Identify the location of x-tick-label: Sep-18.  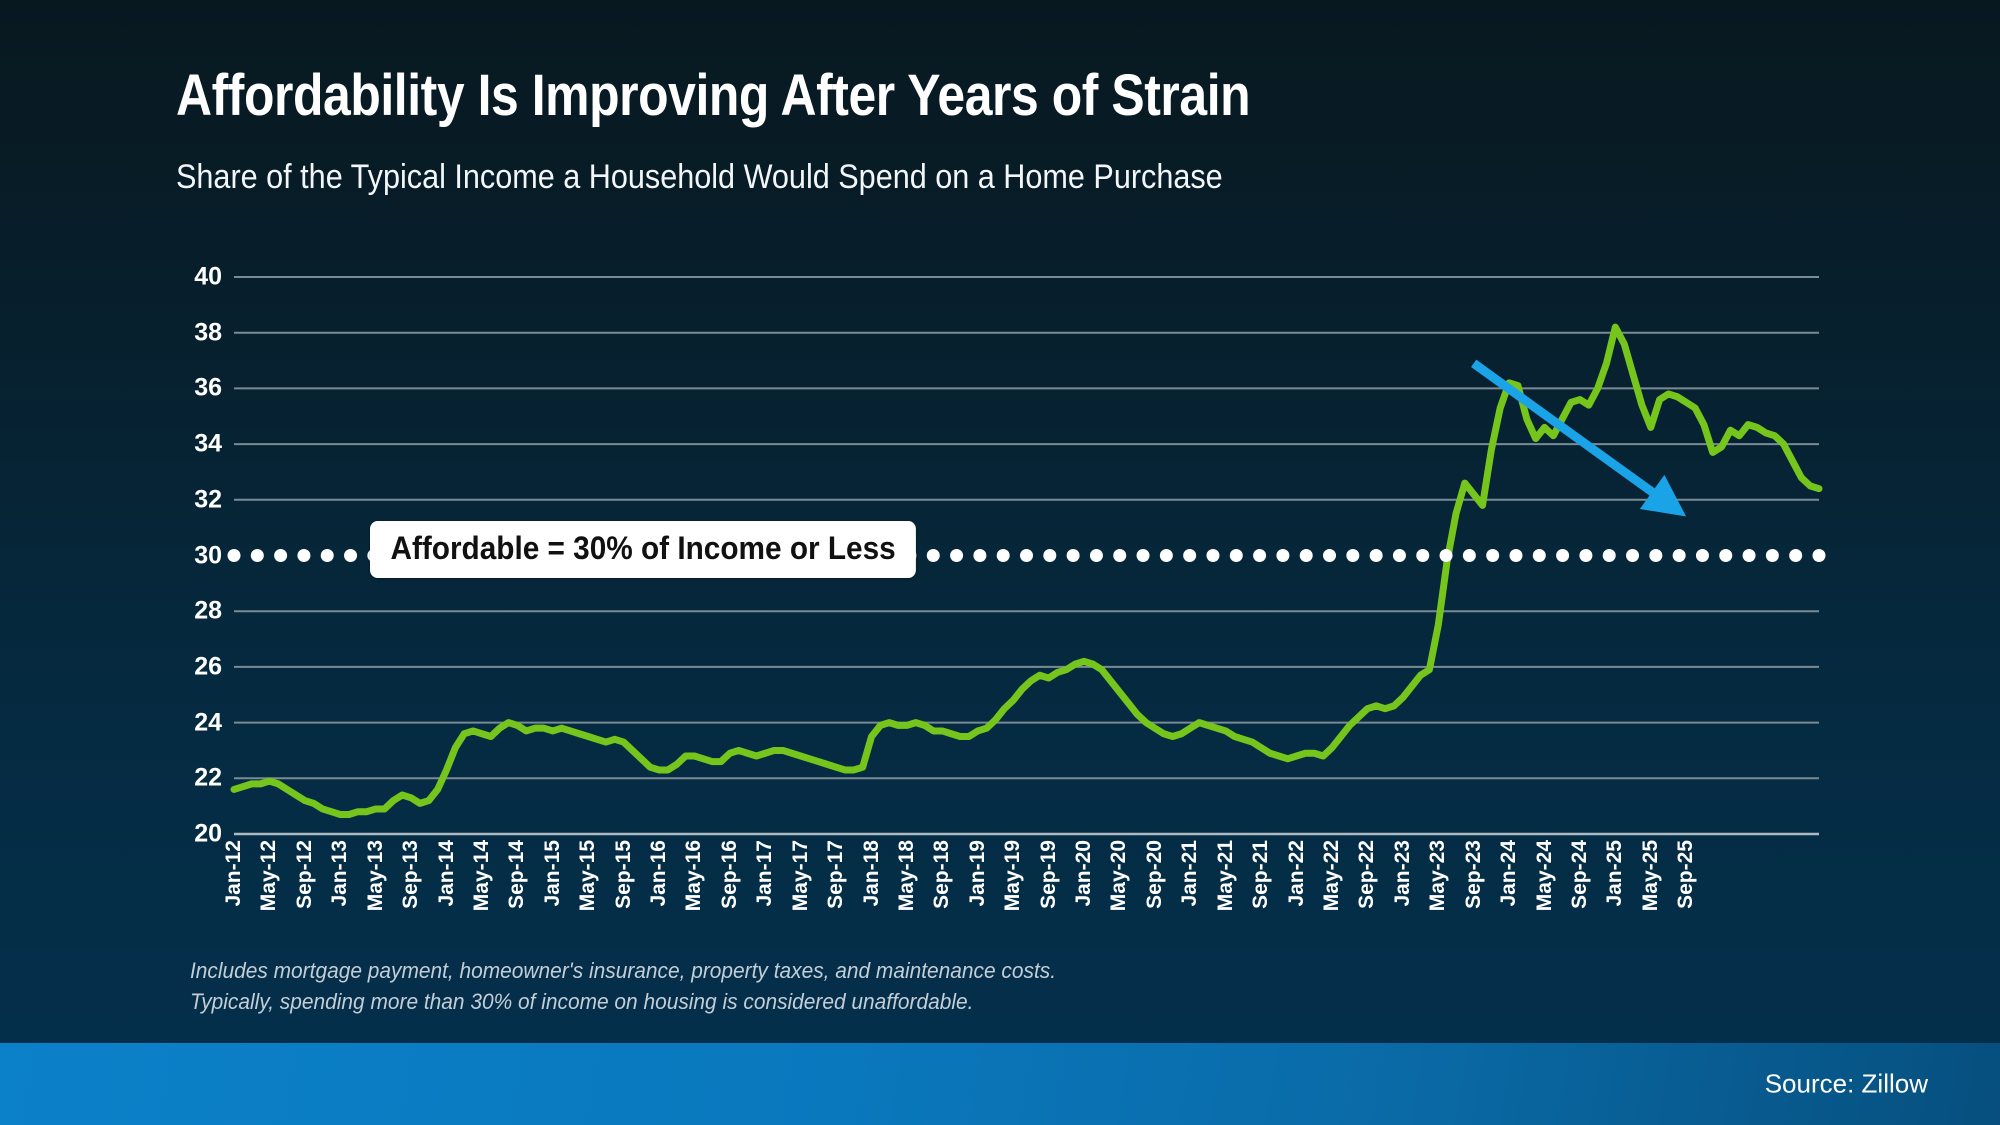
(942, 874).